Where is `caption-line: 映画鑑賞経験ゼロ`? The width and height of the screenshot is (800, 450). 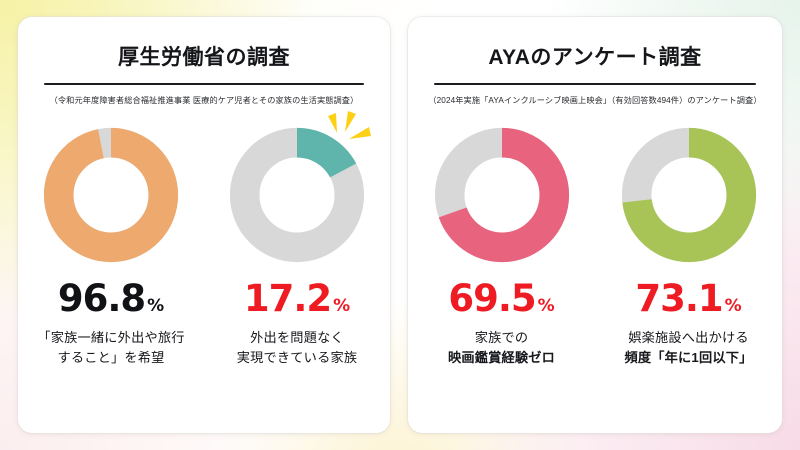 caption-line: 映画鑑賞経験ゼロ is located at coordinates (501, 357).